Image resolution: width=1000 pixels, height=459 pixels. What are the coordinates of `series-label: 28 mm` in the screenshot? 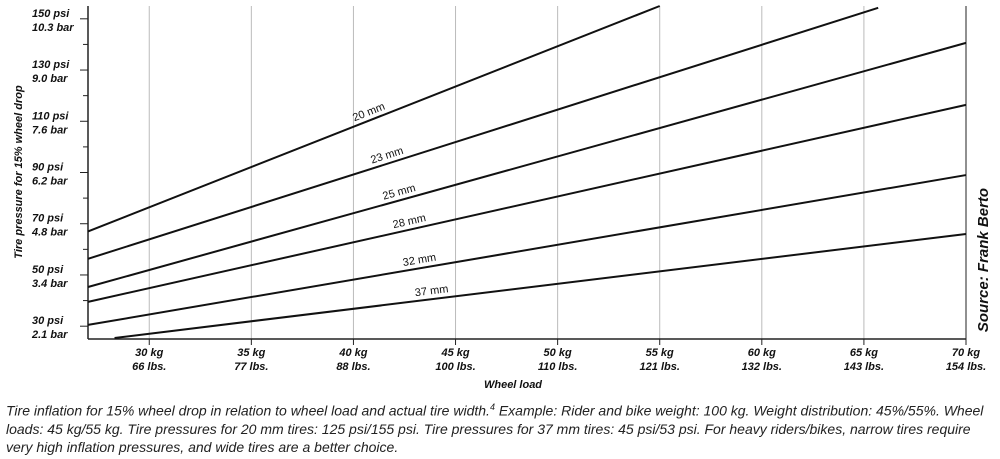 It's located at (409, 221).